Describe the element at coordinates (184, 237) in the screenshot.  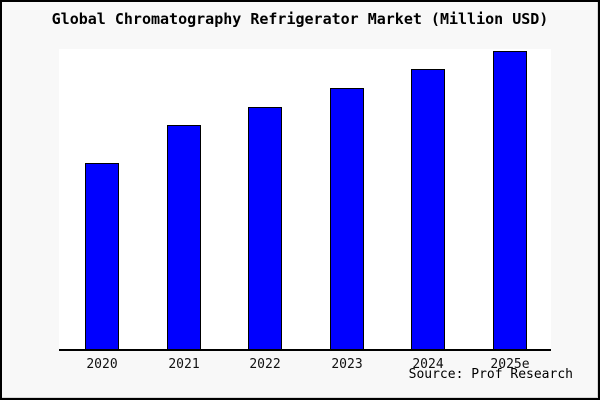
I see `bar-2021` at that location.